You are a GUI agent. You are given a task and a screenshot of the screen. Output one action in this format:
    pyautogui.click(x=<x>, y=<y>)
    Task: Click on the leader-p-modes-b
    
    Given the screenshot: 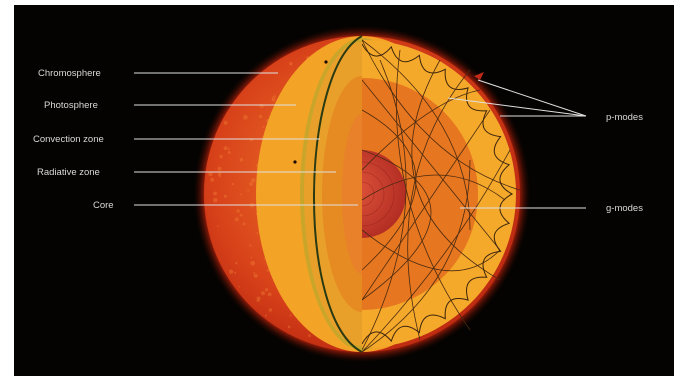 What is the action you would take?
    pyautogui.click(x=532, y=98)
    